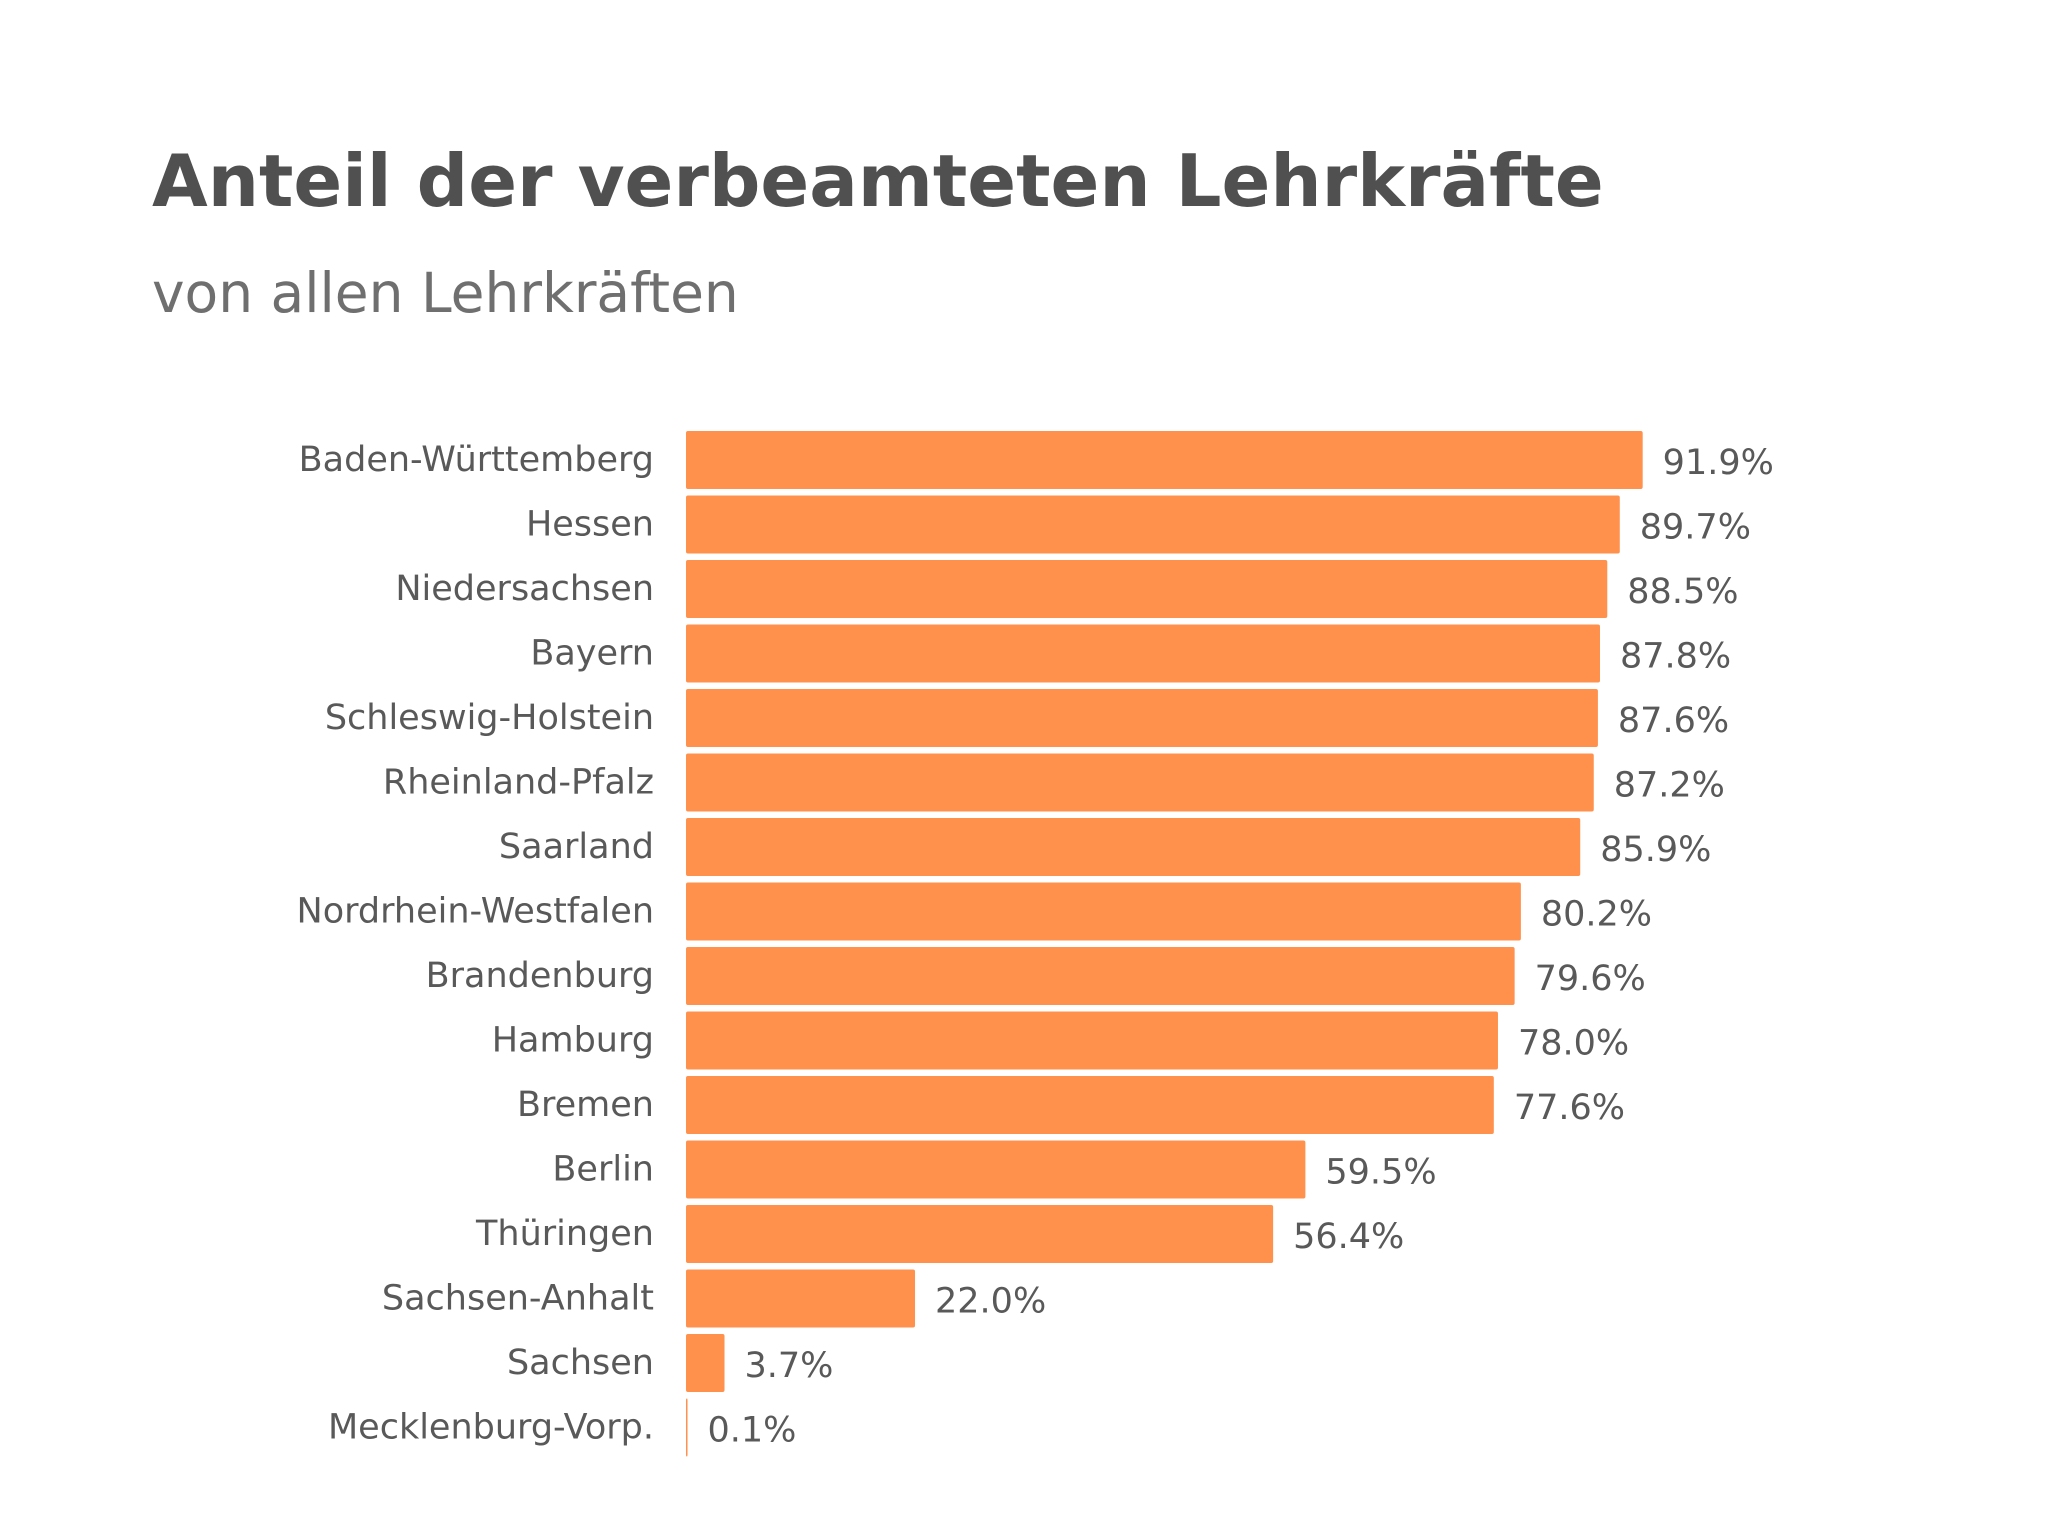 This screenshot has width=2048, height=1536. Describe the element at coordinates (518, 1299) in the screenshot. I see `category-label-13: Sachsen-Anhalt` at that location.